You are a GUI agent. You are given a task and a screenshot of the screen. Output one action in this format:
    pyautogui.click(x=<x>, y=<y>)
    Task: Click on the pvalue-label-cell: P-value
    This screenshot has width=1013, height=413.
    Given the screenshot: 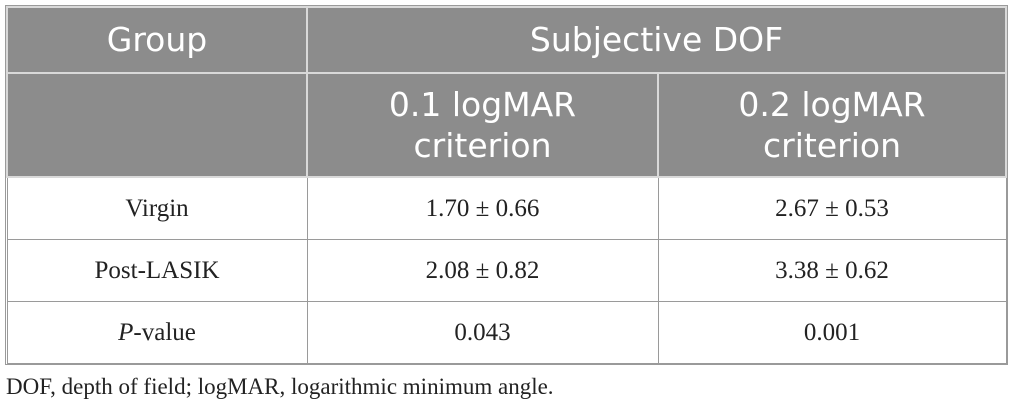 What is the action you would take?
    pyautogui.click(x=157, y=332)
    